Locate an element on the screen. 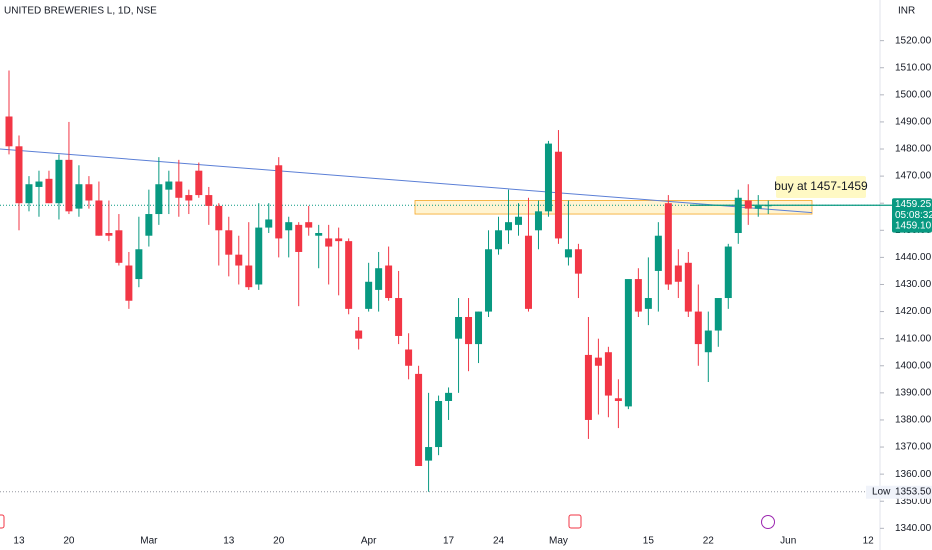 The width and height of the screenshot is (932, 550). y-tick-label: 1430.00 is located at coordinates (913, 284).